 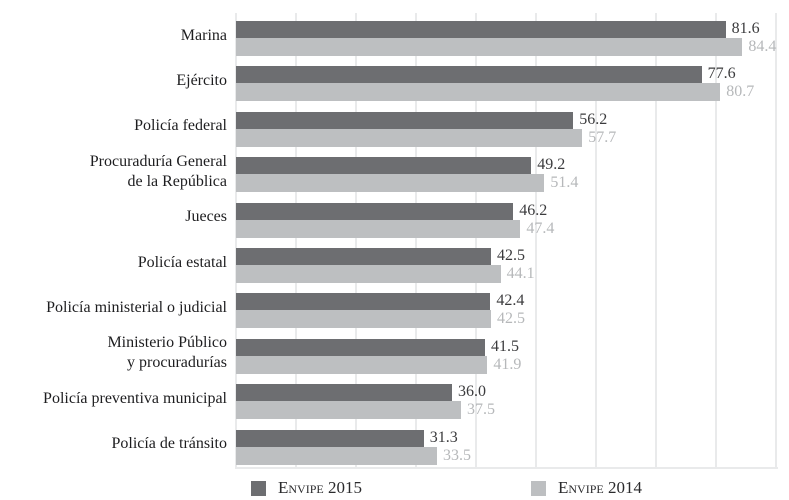 I want to click on value-label-envipe-2014: 51.4, so click(x=564, y=183).